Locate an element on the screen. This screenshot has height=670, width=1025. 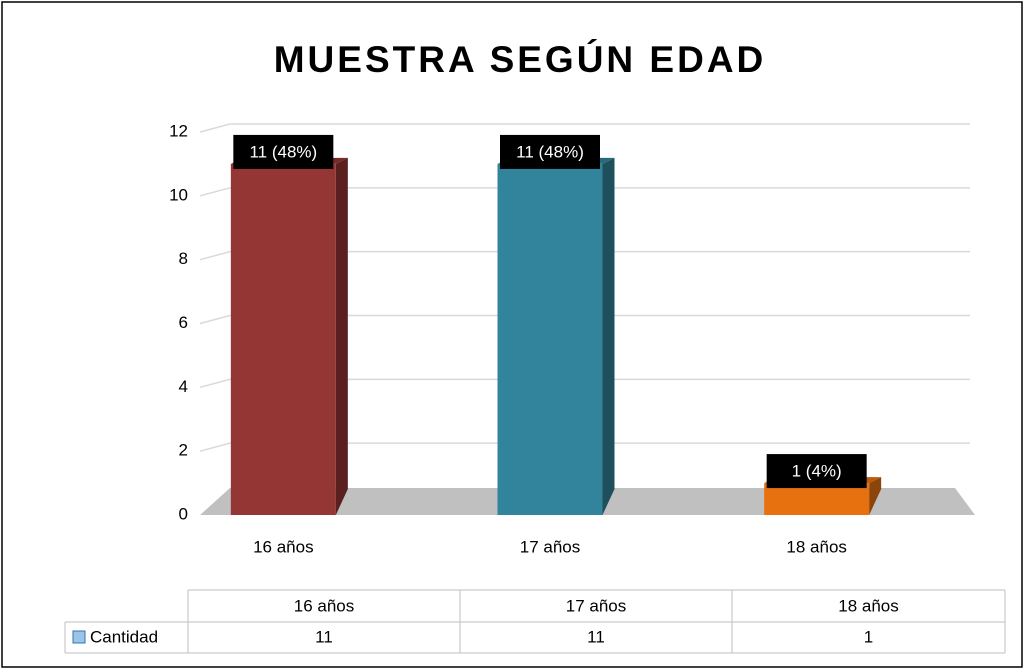
data-label: 1 (4%) is located at coordinates (817, 471).